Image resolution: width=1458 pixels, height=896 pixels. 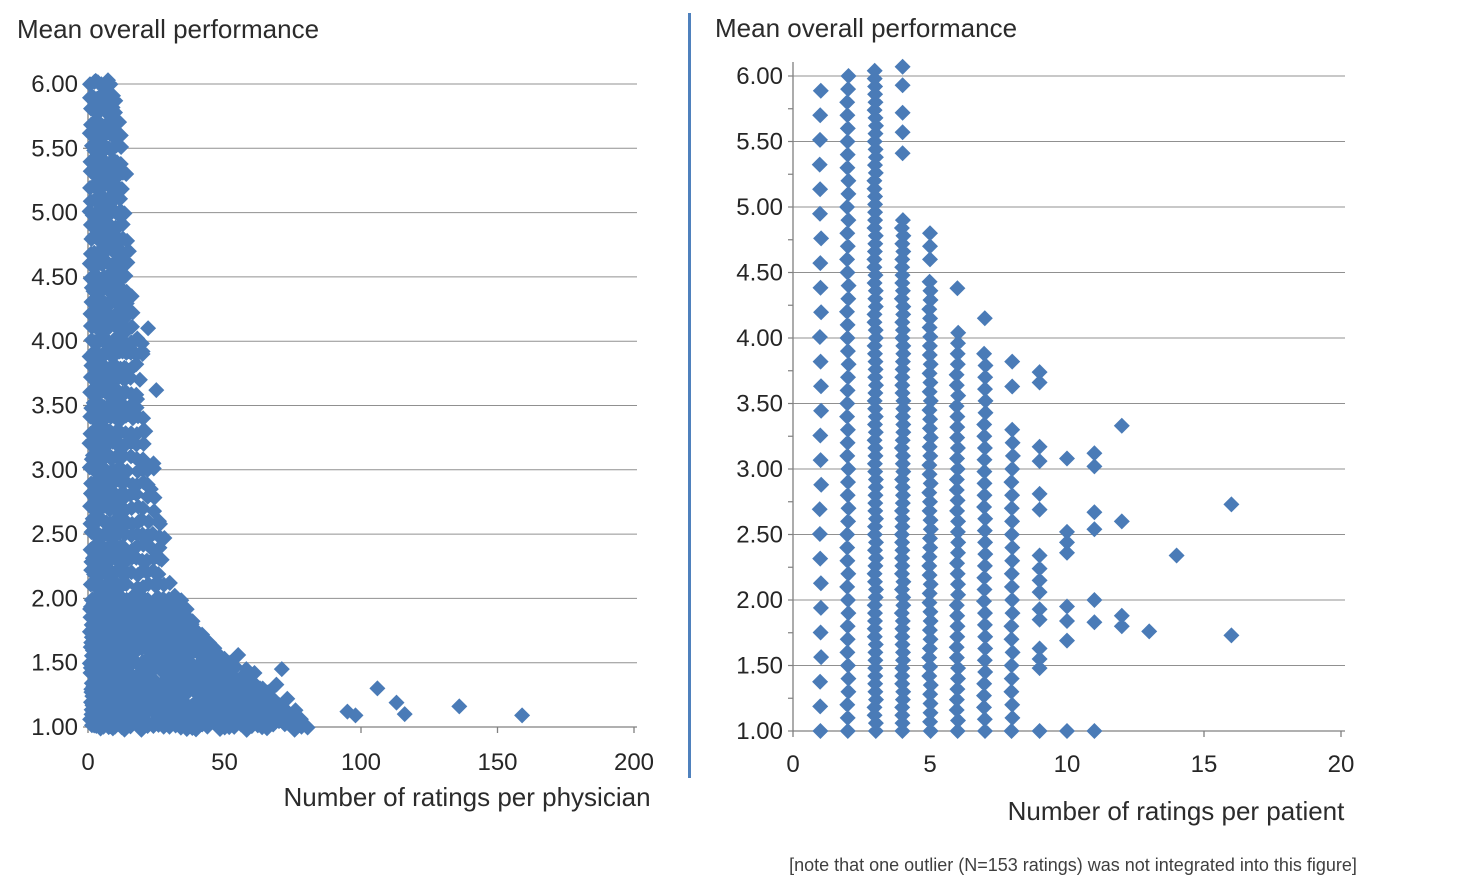 I want to click on panel-divider, so click(x=689, y=395).